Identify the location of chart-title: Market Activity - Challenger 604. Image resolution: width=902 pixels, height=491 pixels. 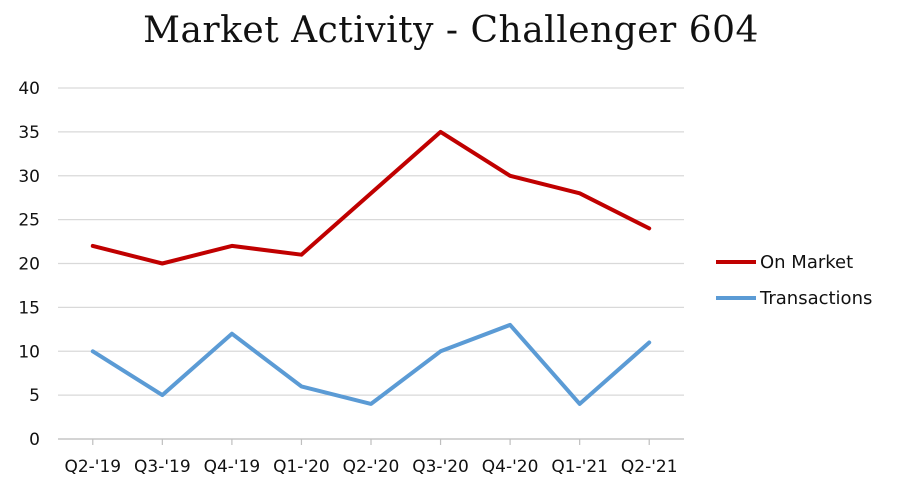
(451, 30).